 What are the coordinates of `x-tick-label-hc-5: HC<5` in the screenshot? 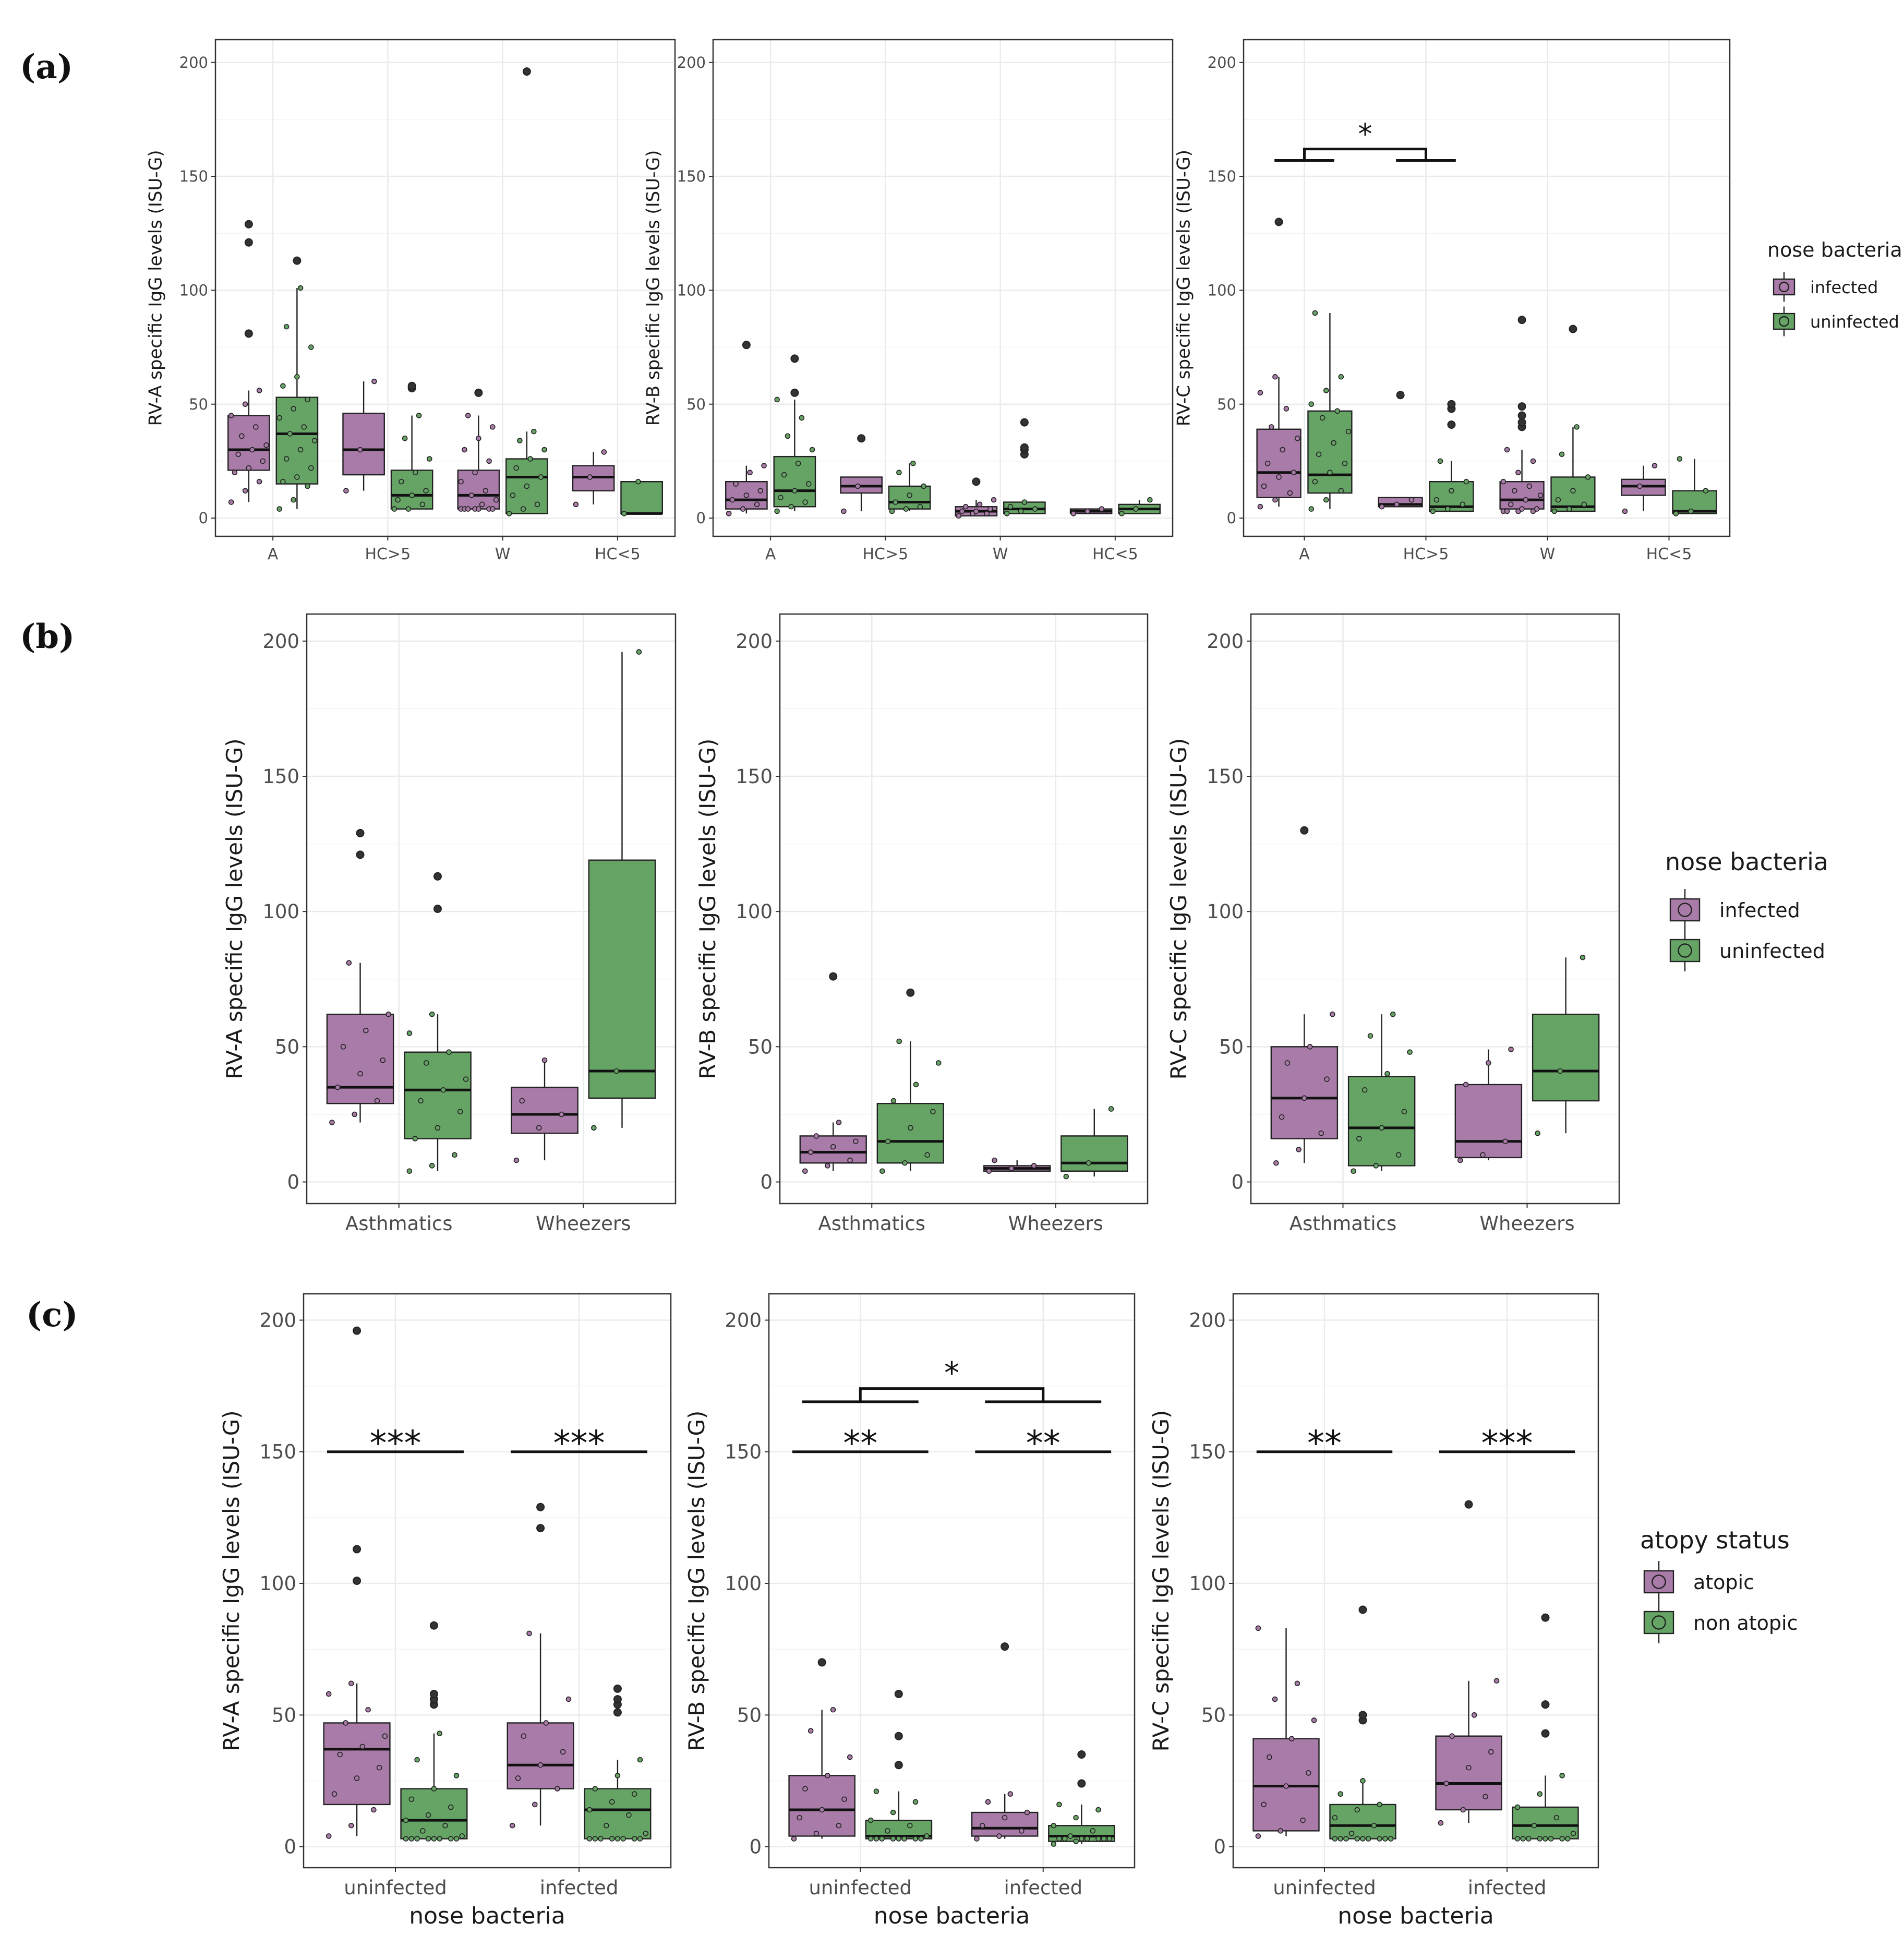 It's located at (1115, 554).